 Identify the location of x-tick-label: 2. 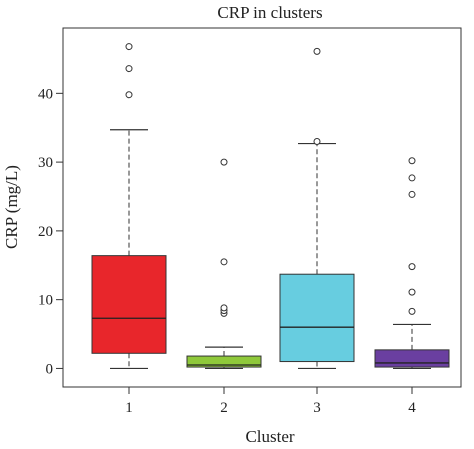
(224, 408).